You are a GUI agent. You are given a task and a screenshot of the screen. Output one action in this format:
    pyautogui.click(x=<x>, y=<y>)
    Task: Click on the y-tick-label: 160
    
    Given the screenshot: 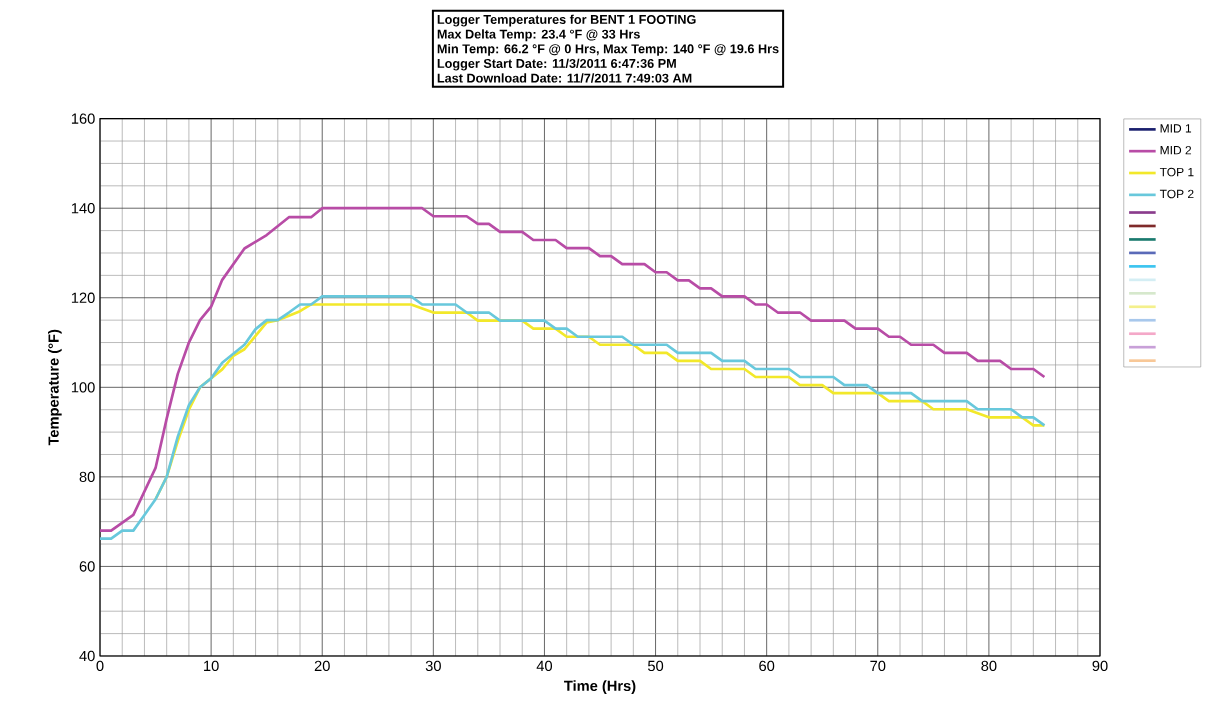 What is the action you would take?
    pyautogui.click(x=83, y=118)
    